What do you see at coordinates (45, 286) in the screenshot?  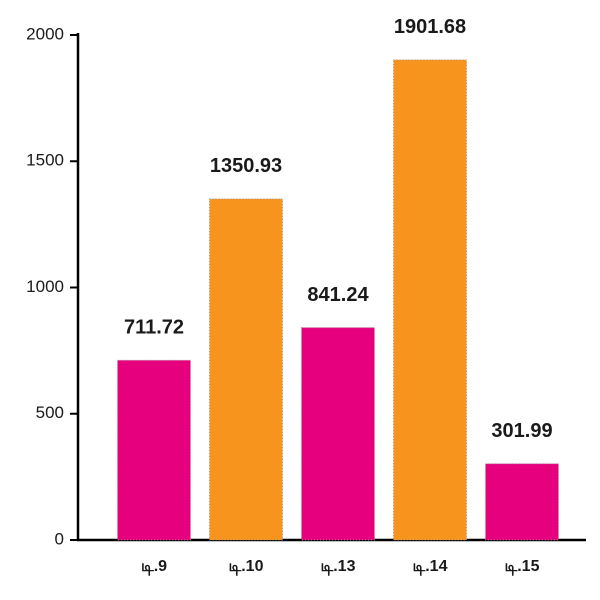 I see `y-tick-label: 1000` at bounding box center [45, 286].